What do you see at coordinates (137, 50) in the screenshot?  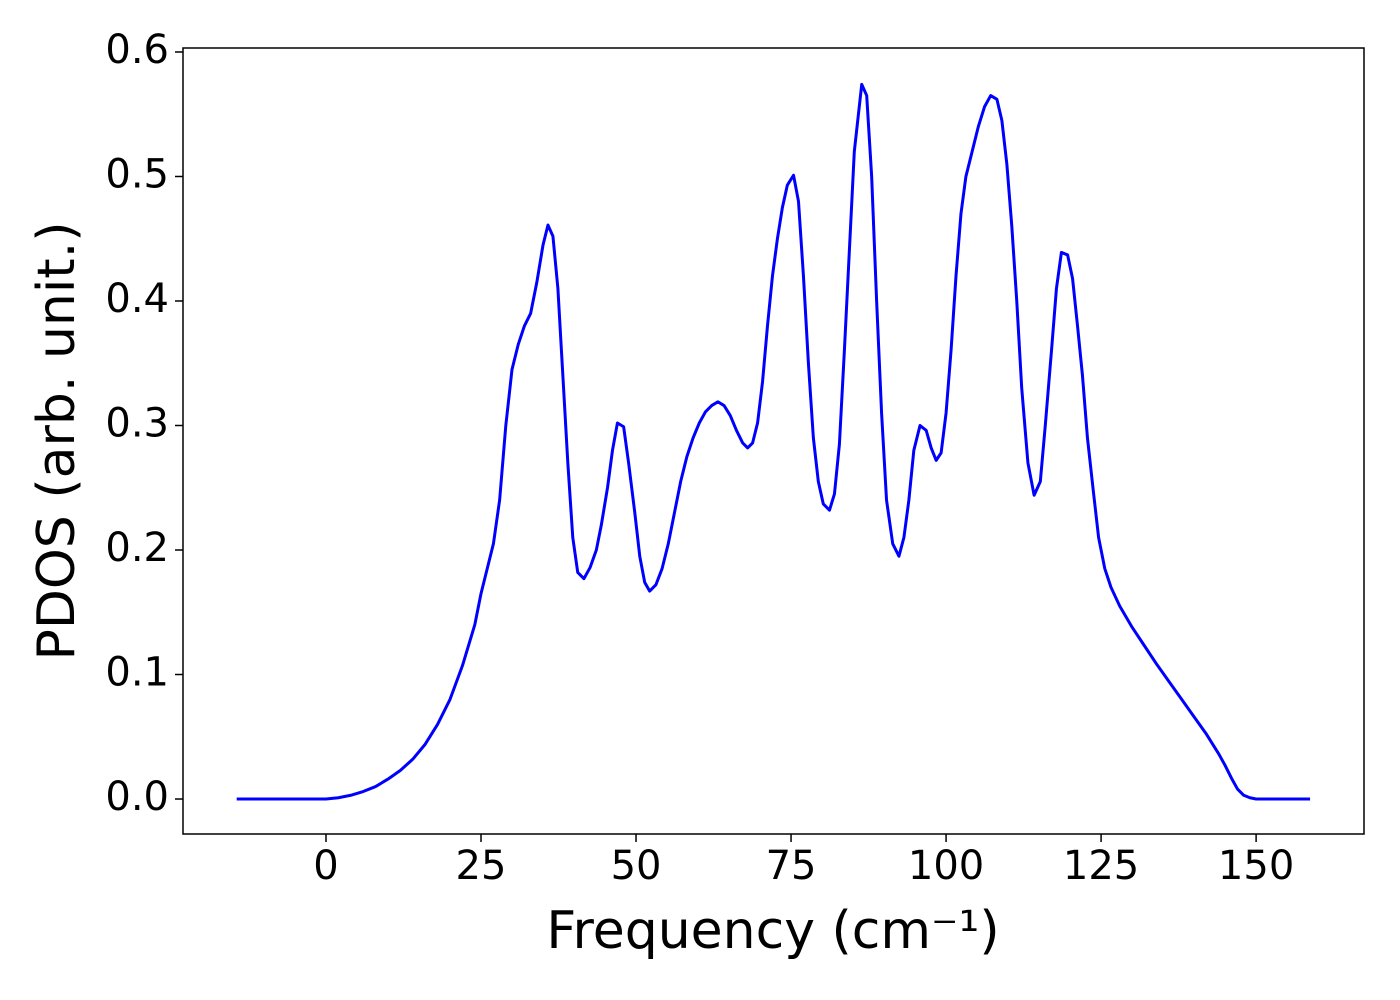 I see `y-tick-label: 0.6` at bounding box center [137, 50].